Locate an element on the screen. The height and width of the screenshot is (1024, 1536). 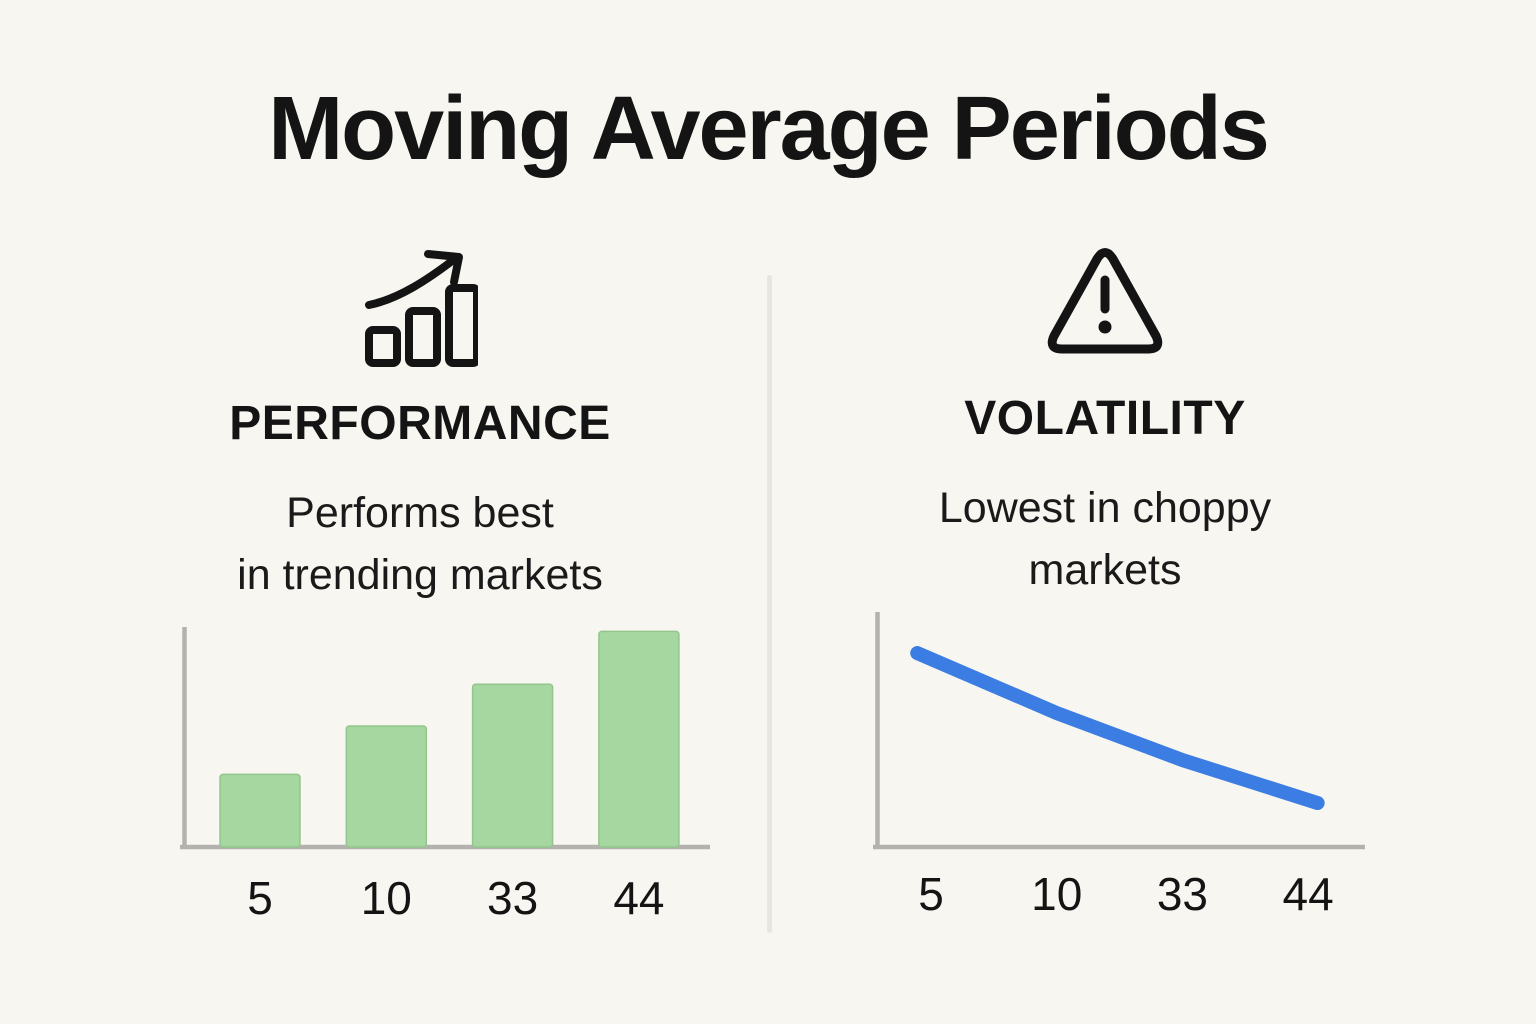
volatility-subtitle-line2: markets is located at coordinates (1105, 570).